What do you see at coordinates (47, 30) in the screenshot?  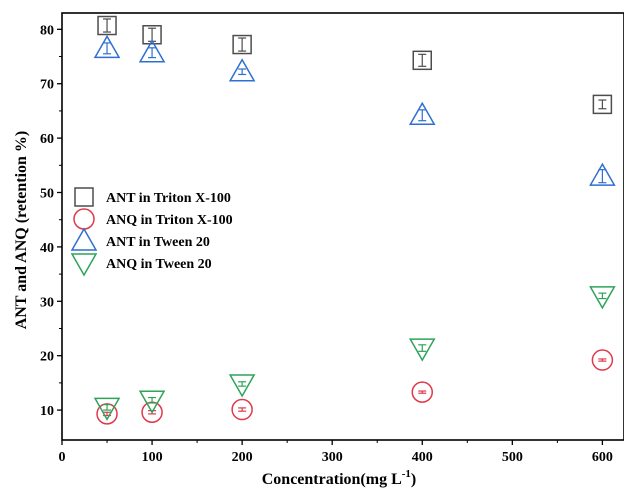 I see `y-tick-label: 80` at bounding box center [47, 30].